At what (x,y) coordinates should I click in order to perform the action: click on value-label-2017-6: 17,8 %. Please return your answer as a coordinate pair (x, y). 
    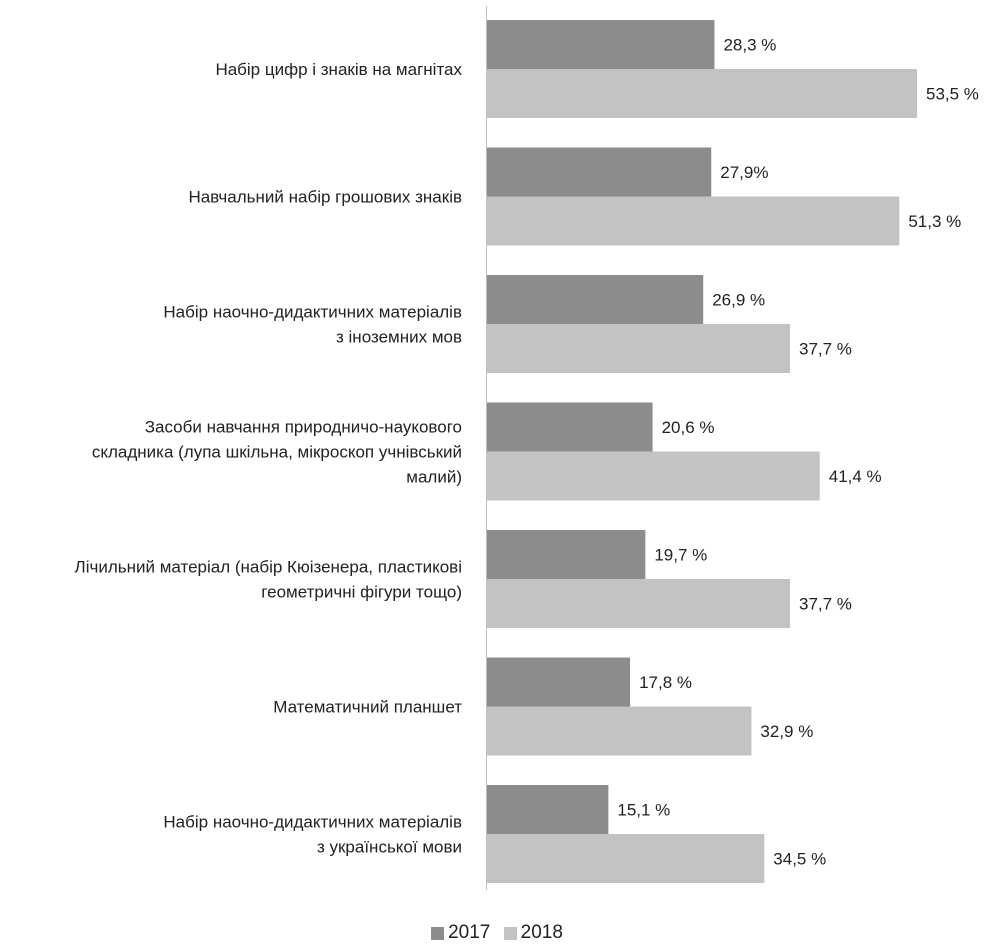
    Looking at the image, I should click on (665, 682).